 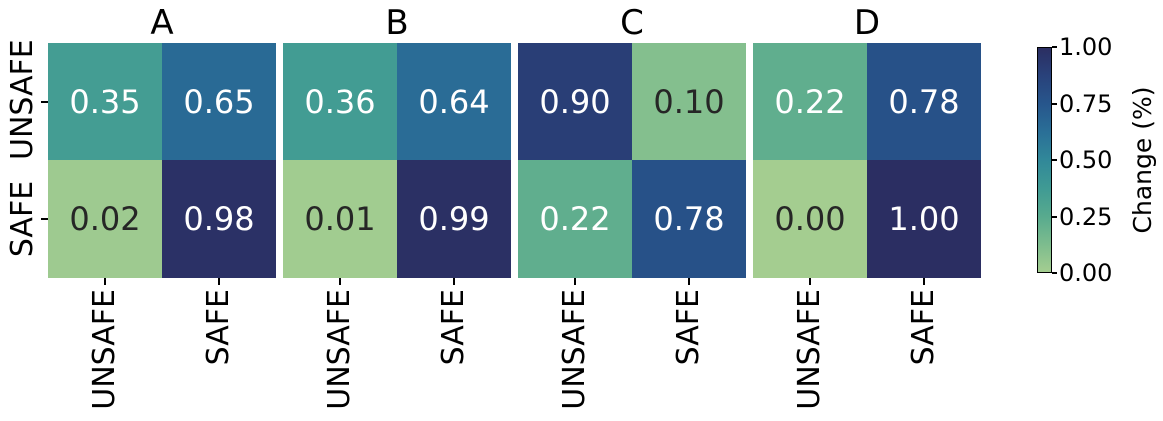 I want to click on colorbar-gradient, so click(x=1044, y=160).